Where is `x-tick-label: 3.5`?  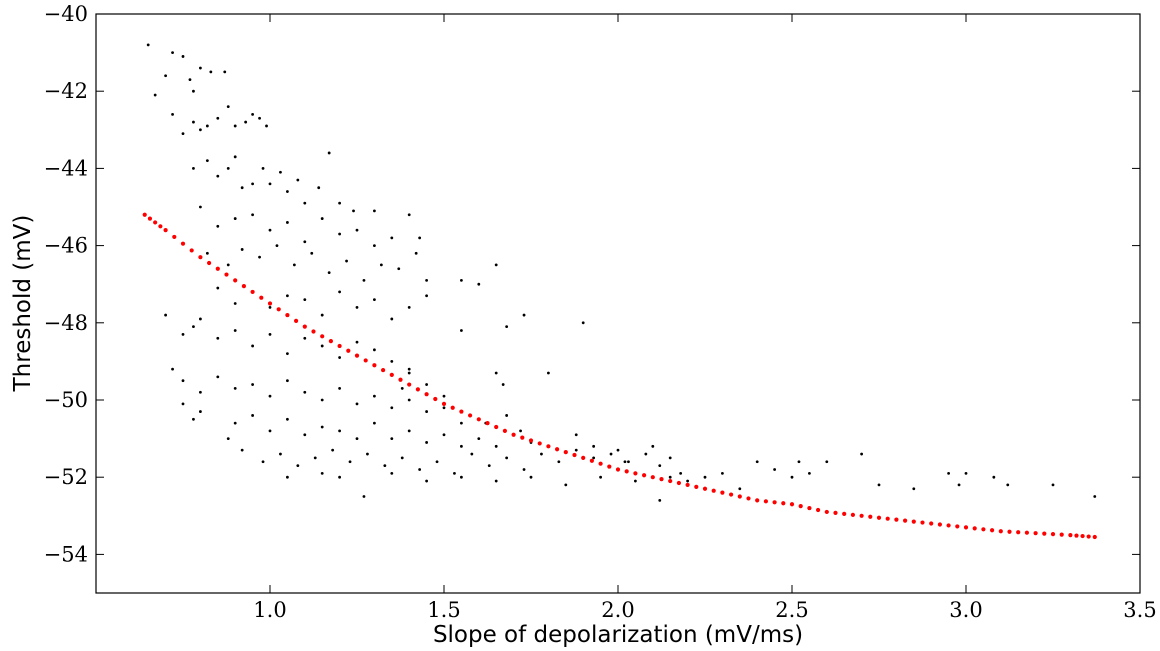 x-tick-label: 3.5 is located at coordinates (1139, 610).